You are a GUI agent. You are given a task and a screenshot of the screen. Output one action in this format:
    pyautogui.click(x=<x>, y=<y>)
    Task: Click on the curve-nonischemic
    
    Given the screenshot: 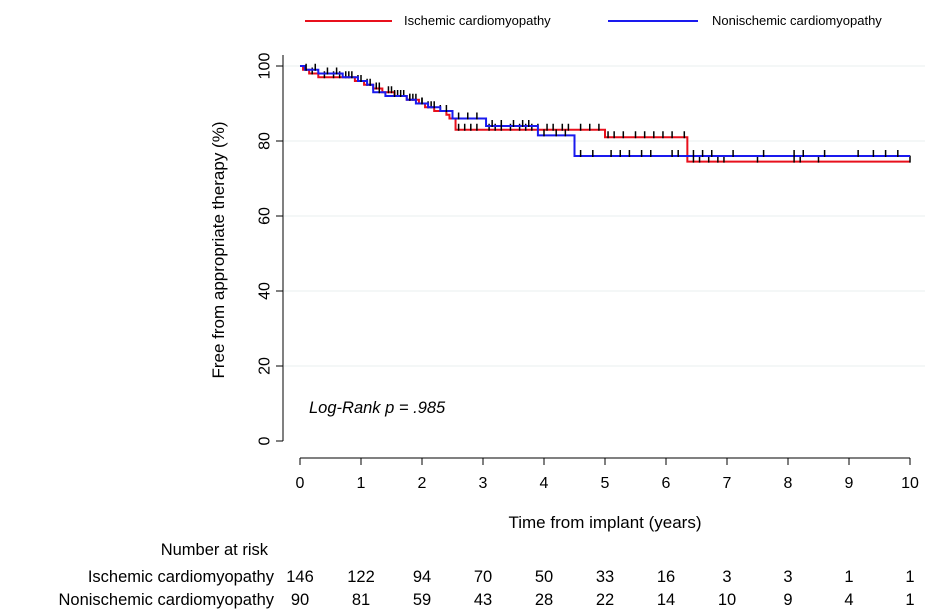 What is the action you would take?
    pyautogui.click(x=605, y=111)
    